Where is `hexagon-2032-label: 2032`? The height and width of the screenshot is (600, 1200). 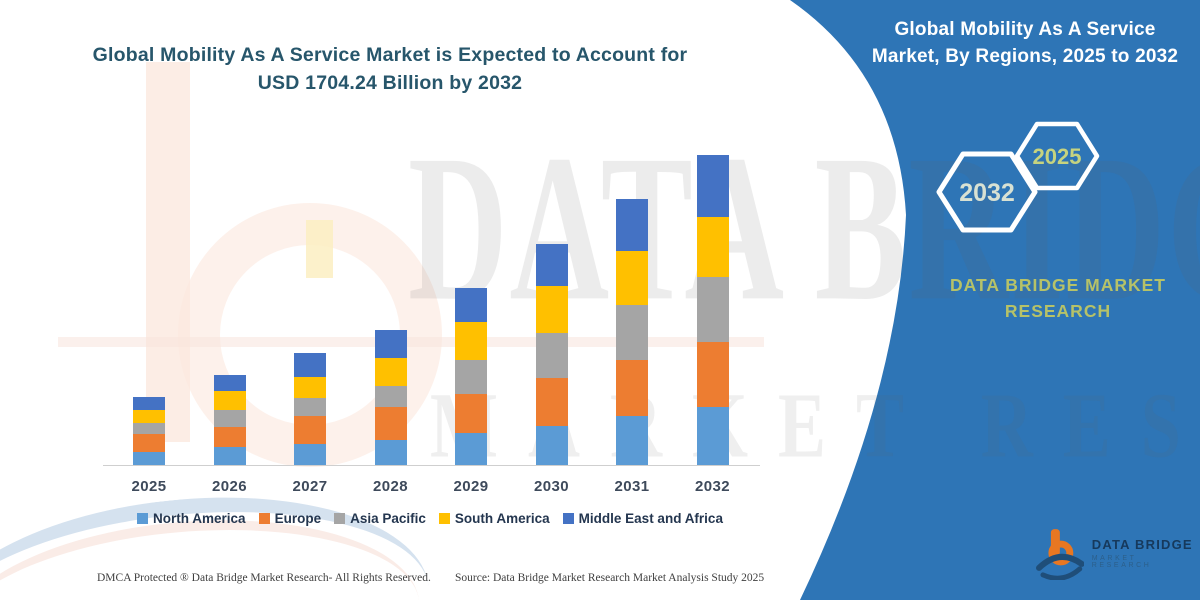
hexagon-2032-label: 2032 is located at coordinates (987, 193).